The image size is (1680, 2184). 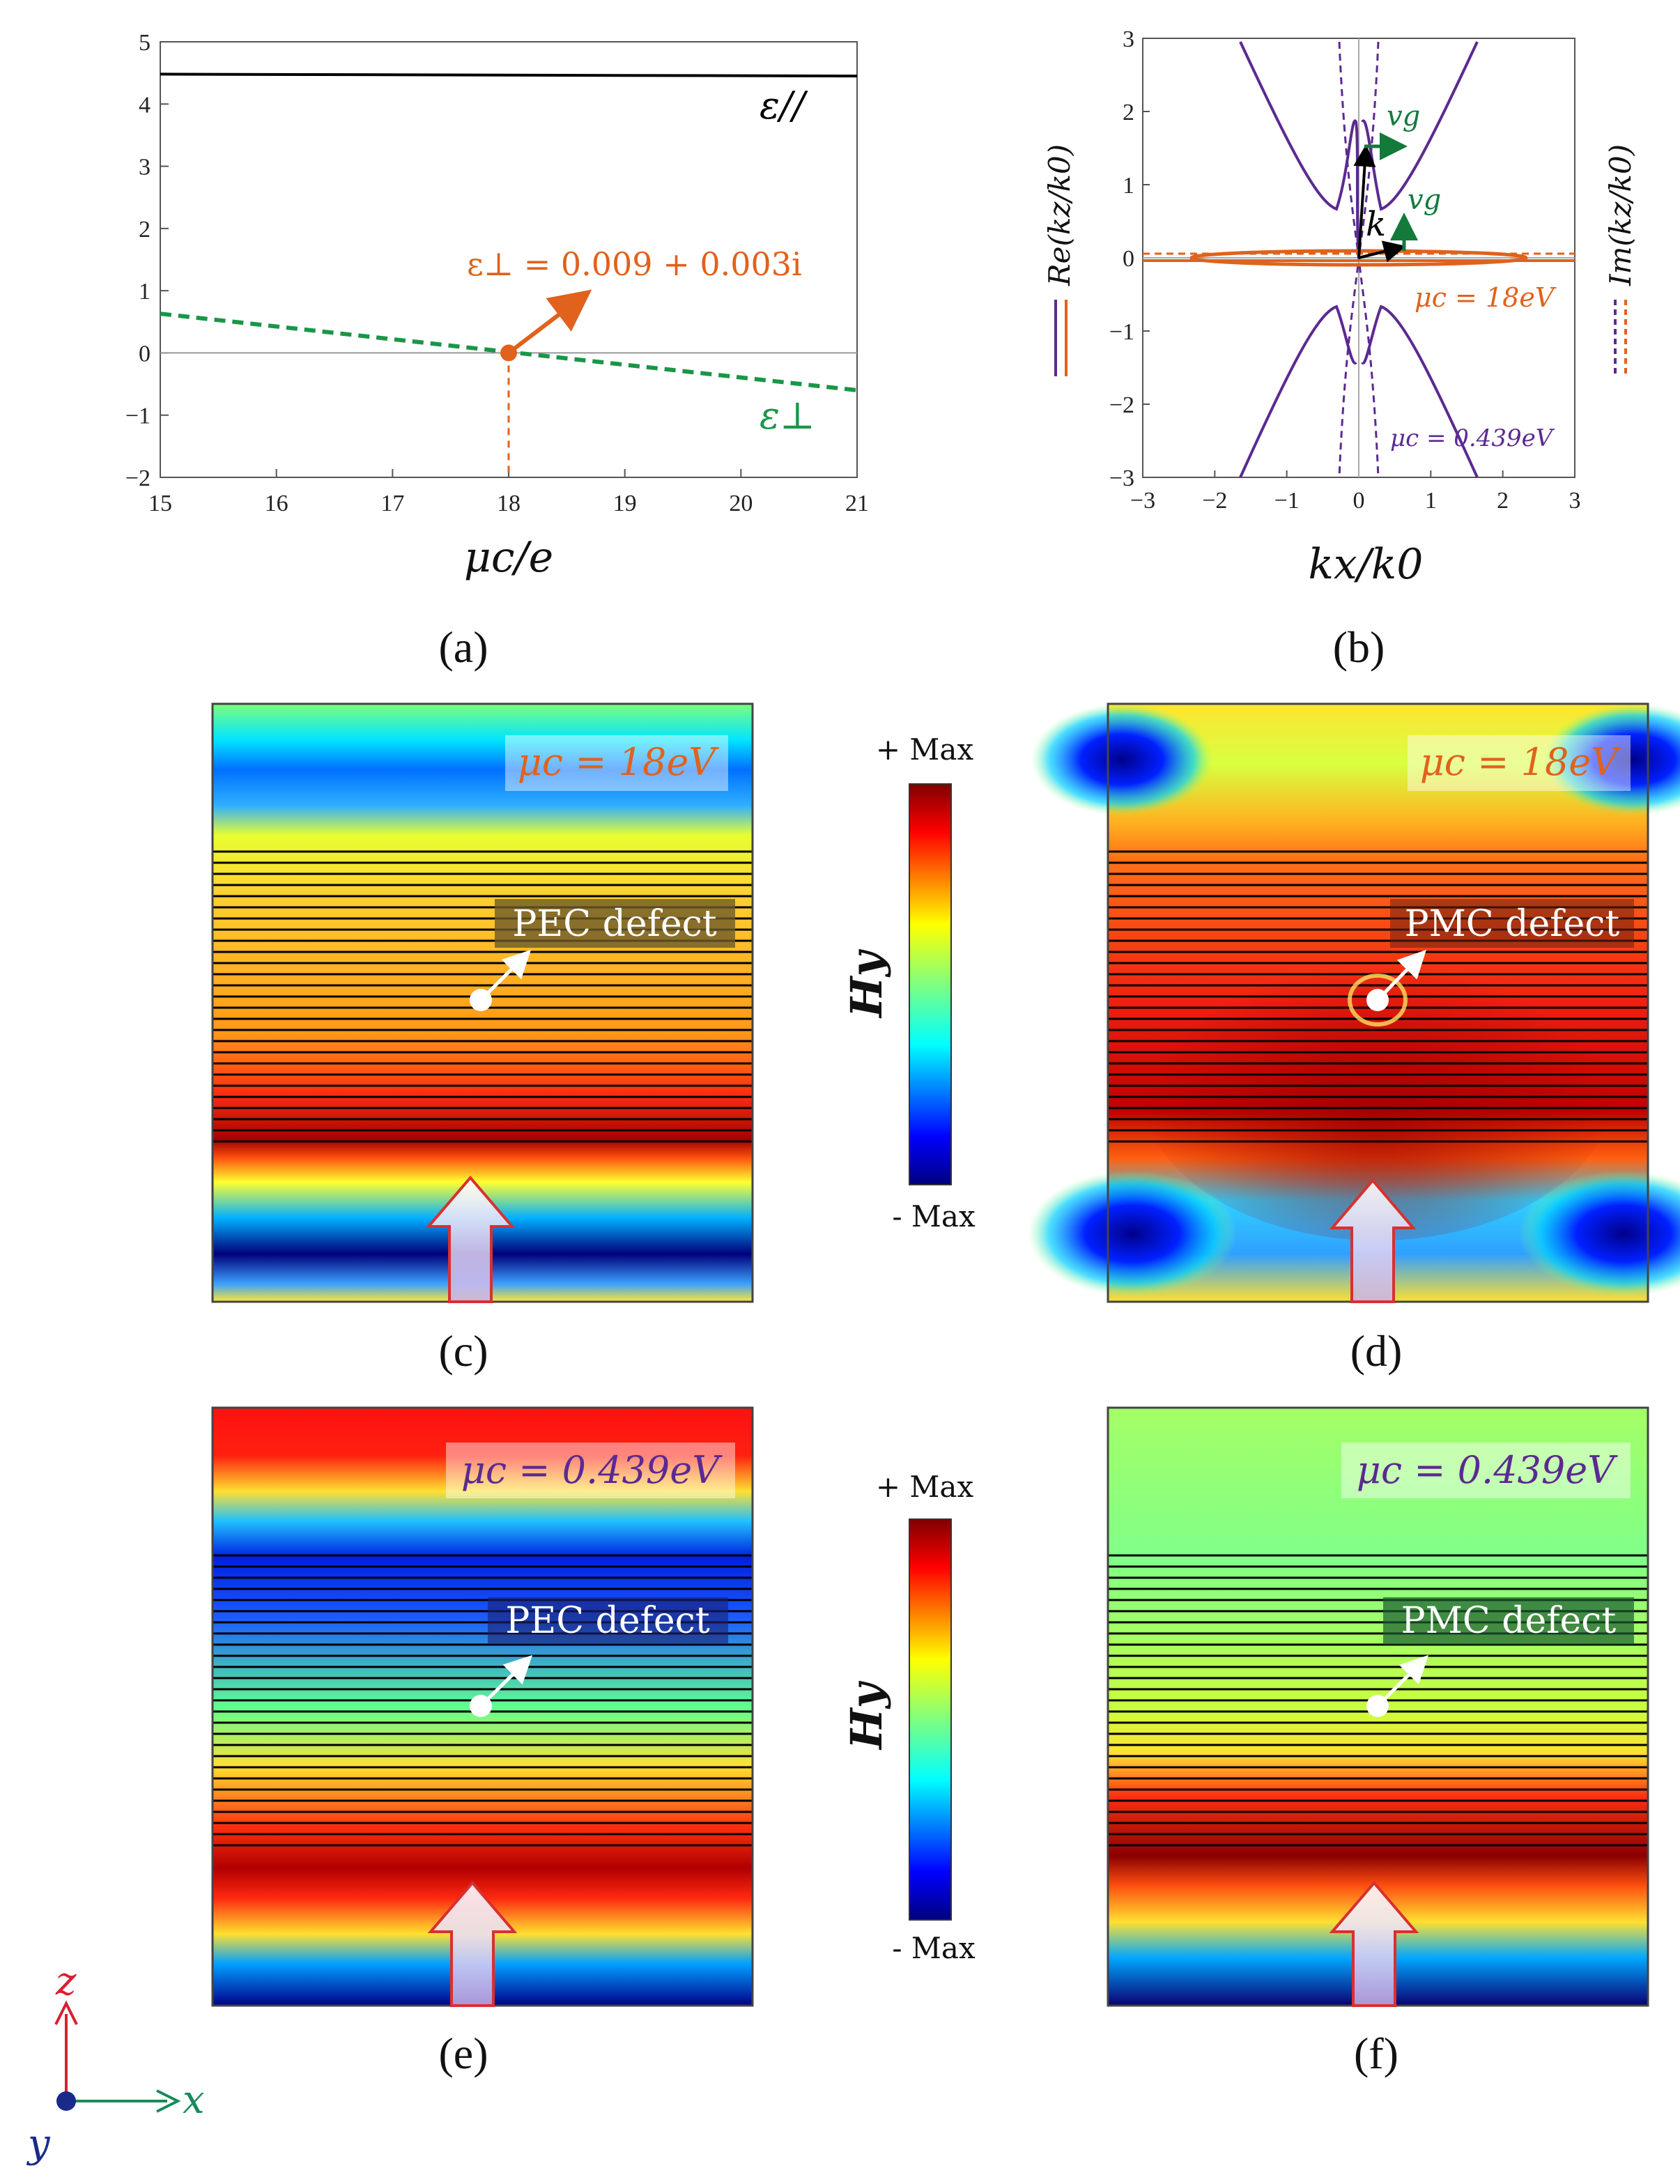 What do you see at coordinates (1142, 501) in the screenshot?
I see `b-xtick-label: −3` at bounding box center [1142, 501].